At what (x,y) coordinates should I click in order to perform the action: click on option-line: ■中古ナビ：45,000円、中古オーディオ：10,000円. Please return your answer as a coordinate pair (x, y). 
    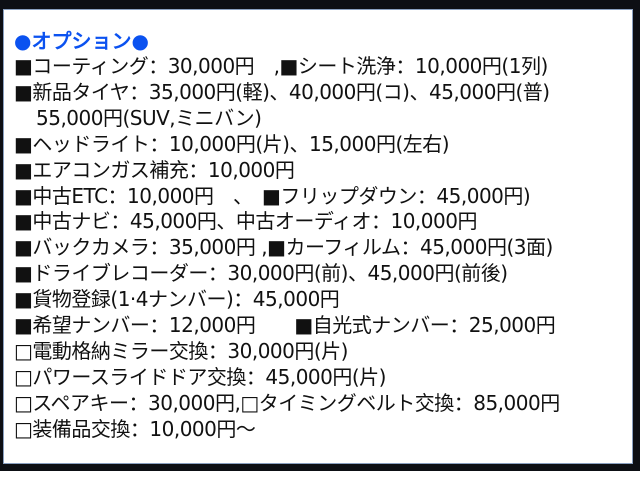
    Looking at the image, I should click on (245, 221).